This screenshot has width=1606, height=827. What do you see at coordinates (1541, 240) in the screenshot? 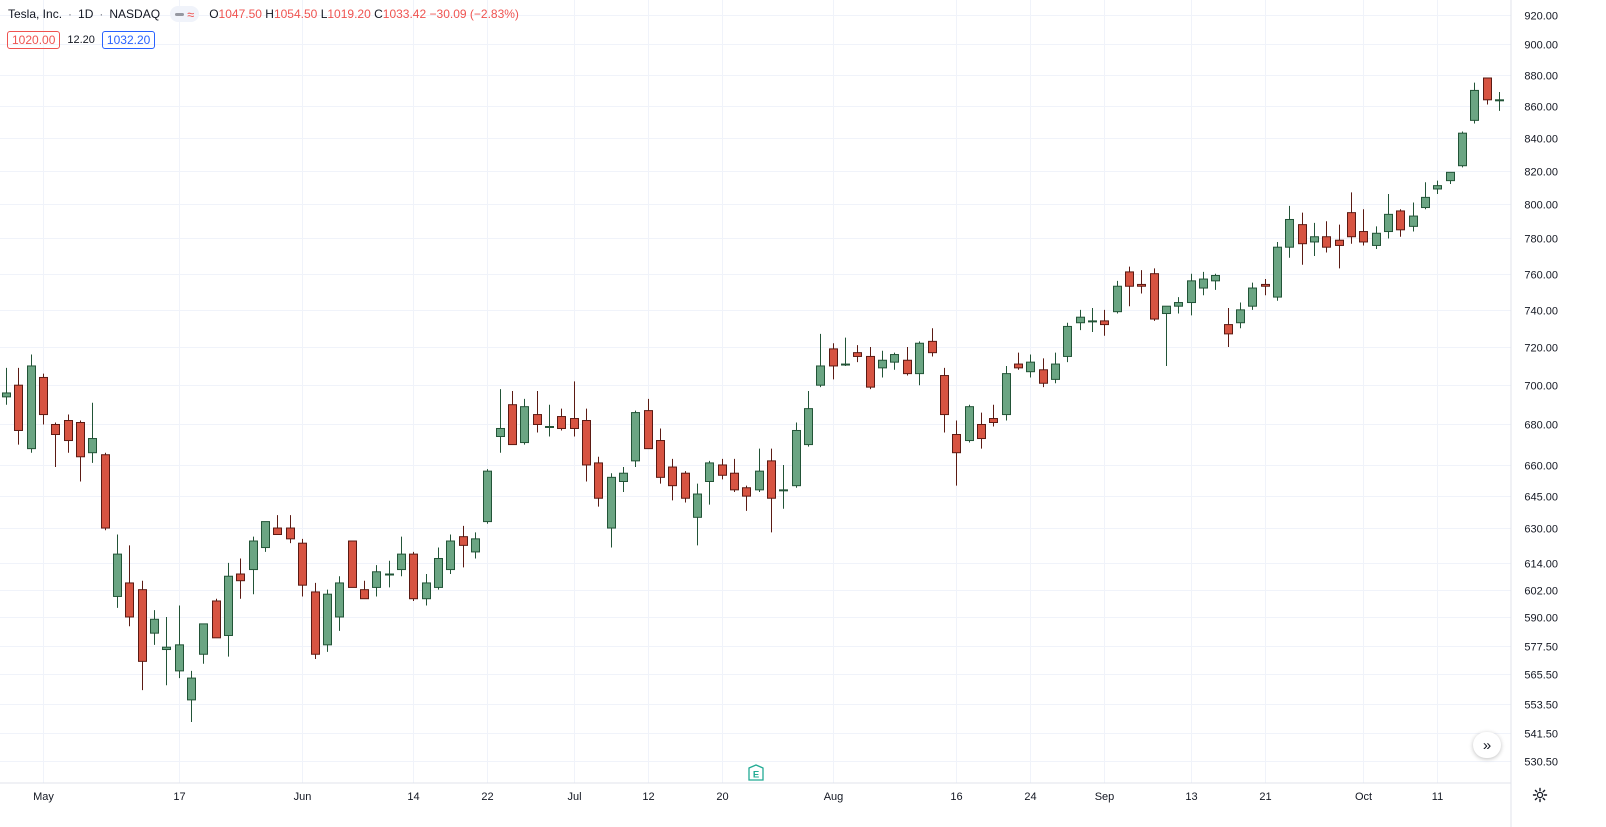
I see `price-tick-label: 780.00` at bounding box center [1541, 240].